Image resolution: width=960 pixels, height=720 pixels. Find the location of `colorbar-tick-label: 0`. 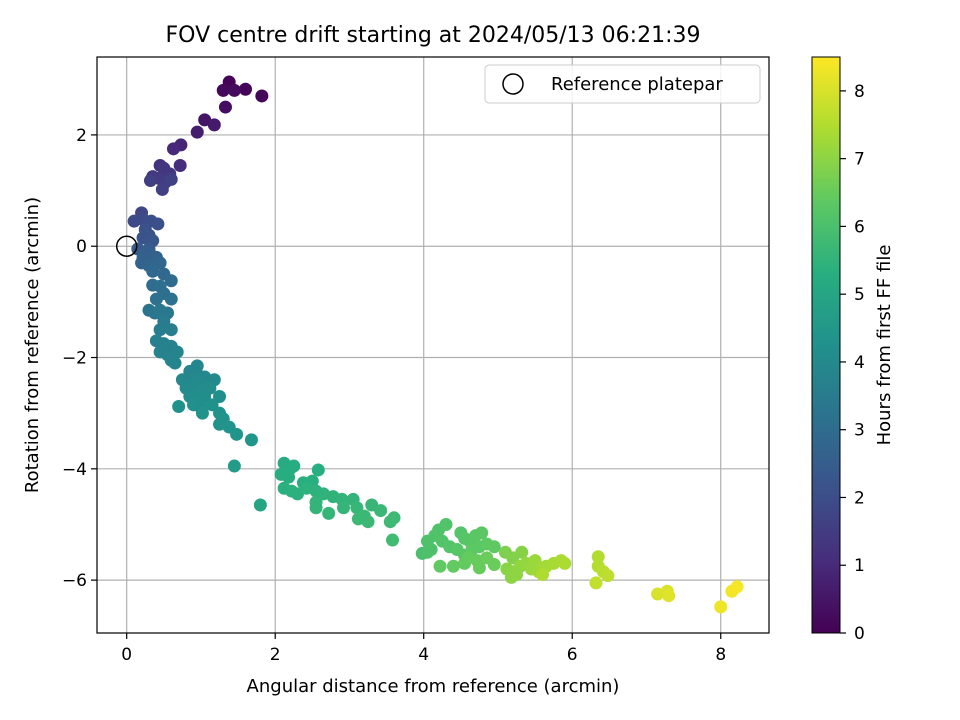

colorbar-tick-label: 0 is located at coordinates (859, 634).